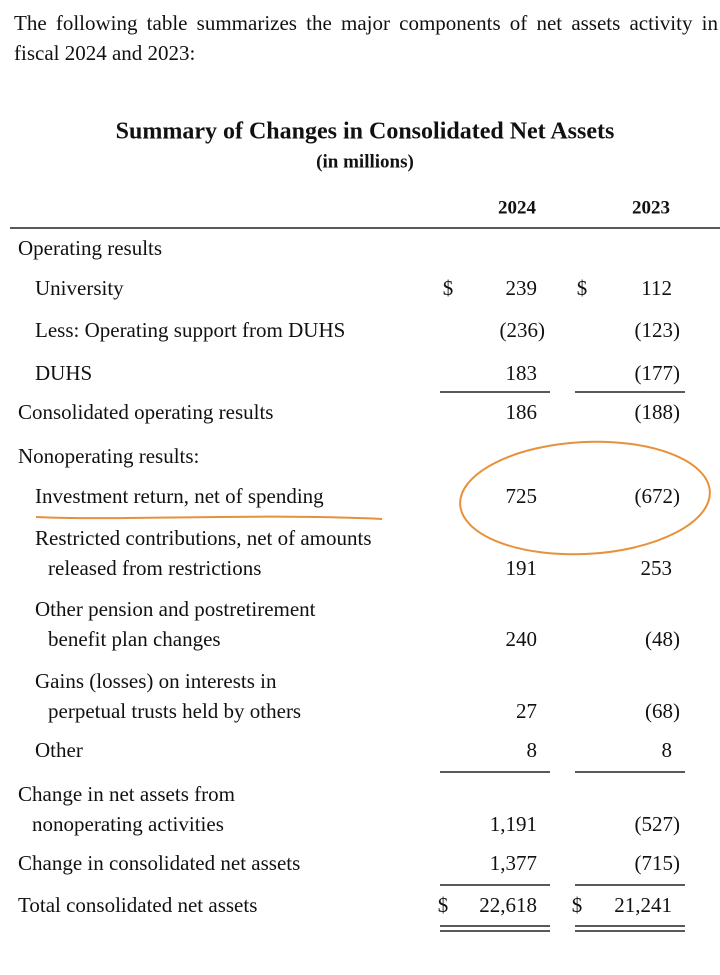 The image size is (720, 975). Describe the element at coordinates (159, 863) in the screenshot. I see `row-label: Change in consolidated net assets` at that location.